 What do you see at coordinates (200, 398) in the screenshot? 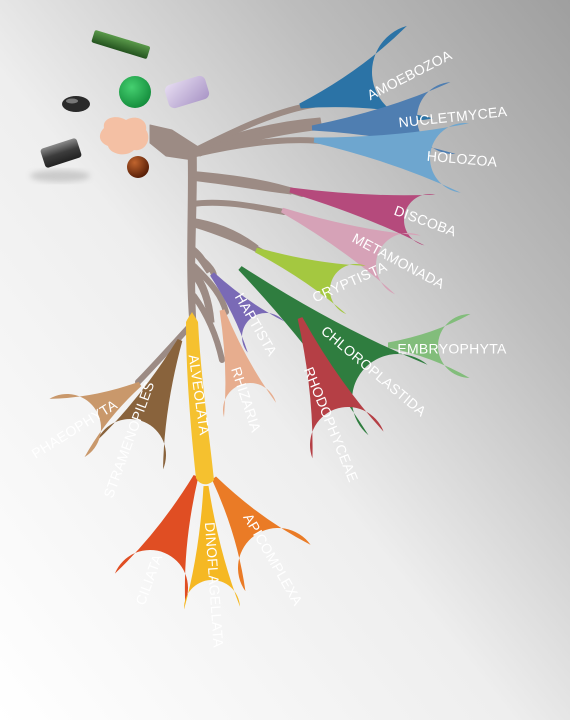
I see `alveolata-stalk` at bounding box center [200, 398].